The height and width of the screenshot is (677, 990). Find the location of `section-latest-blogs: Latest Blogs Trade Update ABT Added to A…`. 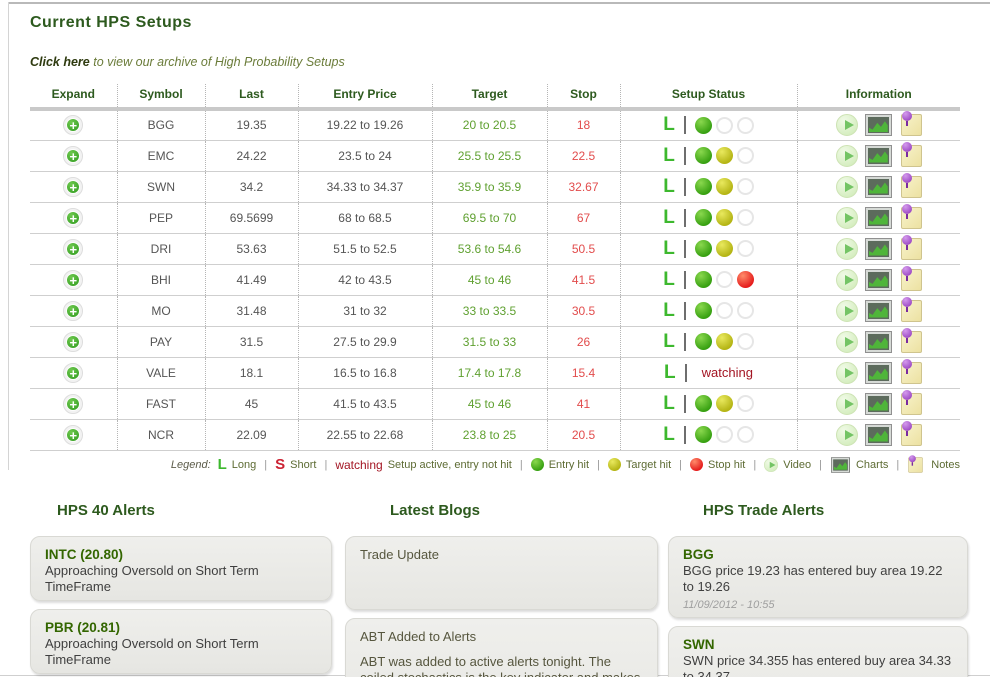

section-latest-blogs: Latest Blogs Trade Update ABT Added to A… is located at coordinates (501, 585).